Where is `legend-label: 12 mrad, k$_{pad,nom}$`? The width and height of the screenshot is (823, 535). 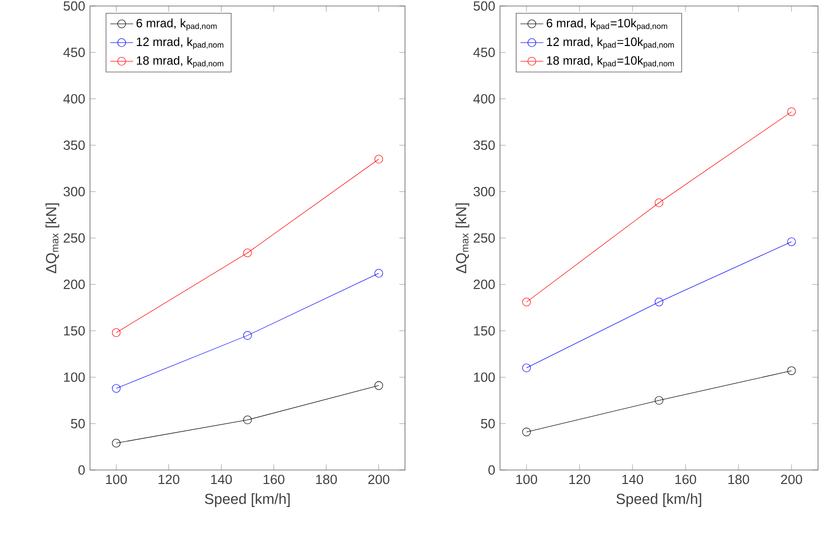 legend-label: 12 mrad, k$_{pad,nom}$ is located at coordinates (180, 43).